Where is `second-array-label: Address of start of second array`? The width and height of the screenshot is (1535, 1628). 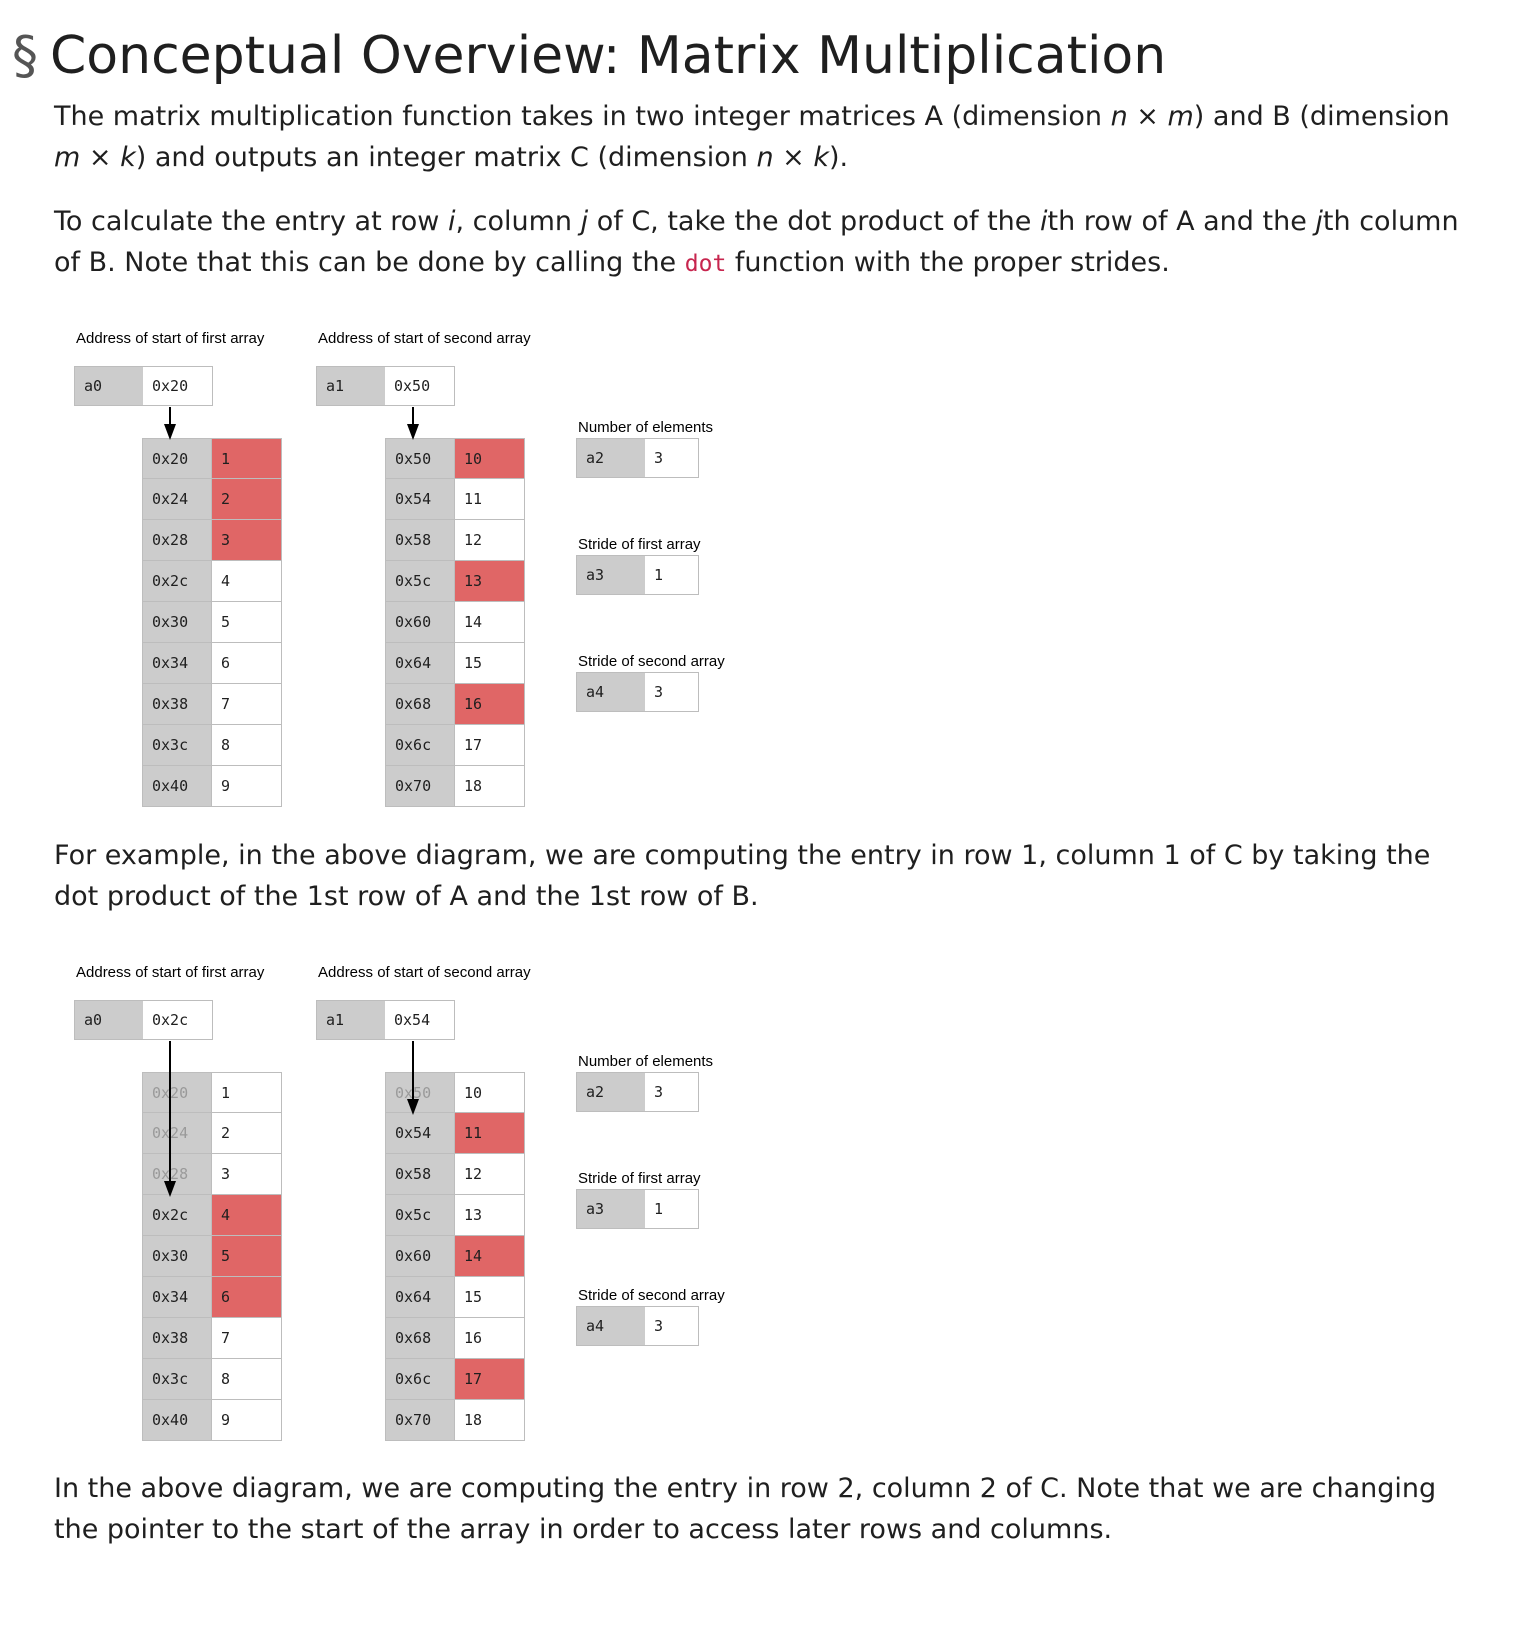
second-array-label: Address of start of second array is located at coordinates (424, 338).